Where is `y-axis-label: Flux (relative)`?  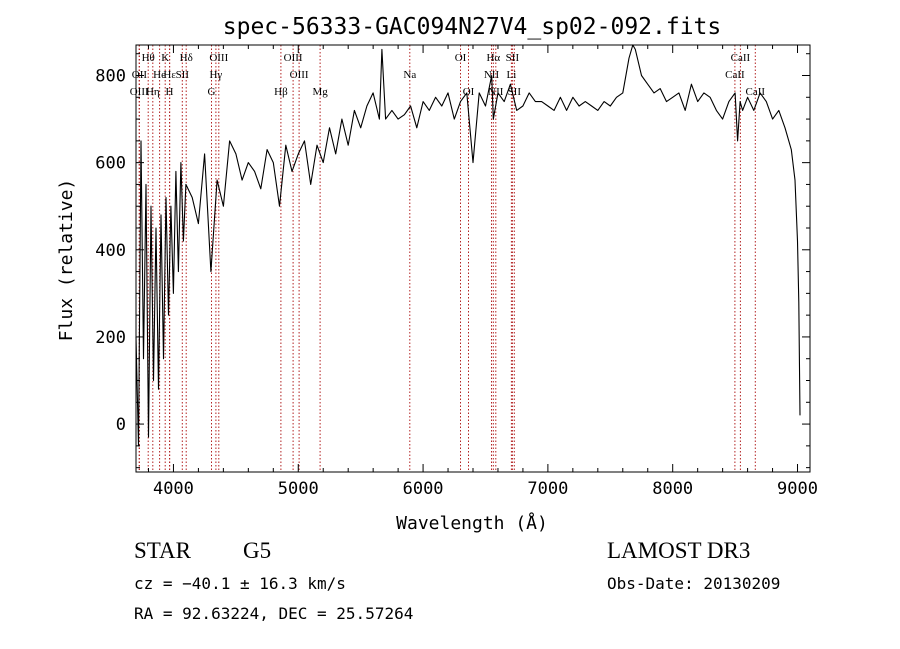
y-axis-label: Flux (relative) is located at coordinates (66, 260).